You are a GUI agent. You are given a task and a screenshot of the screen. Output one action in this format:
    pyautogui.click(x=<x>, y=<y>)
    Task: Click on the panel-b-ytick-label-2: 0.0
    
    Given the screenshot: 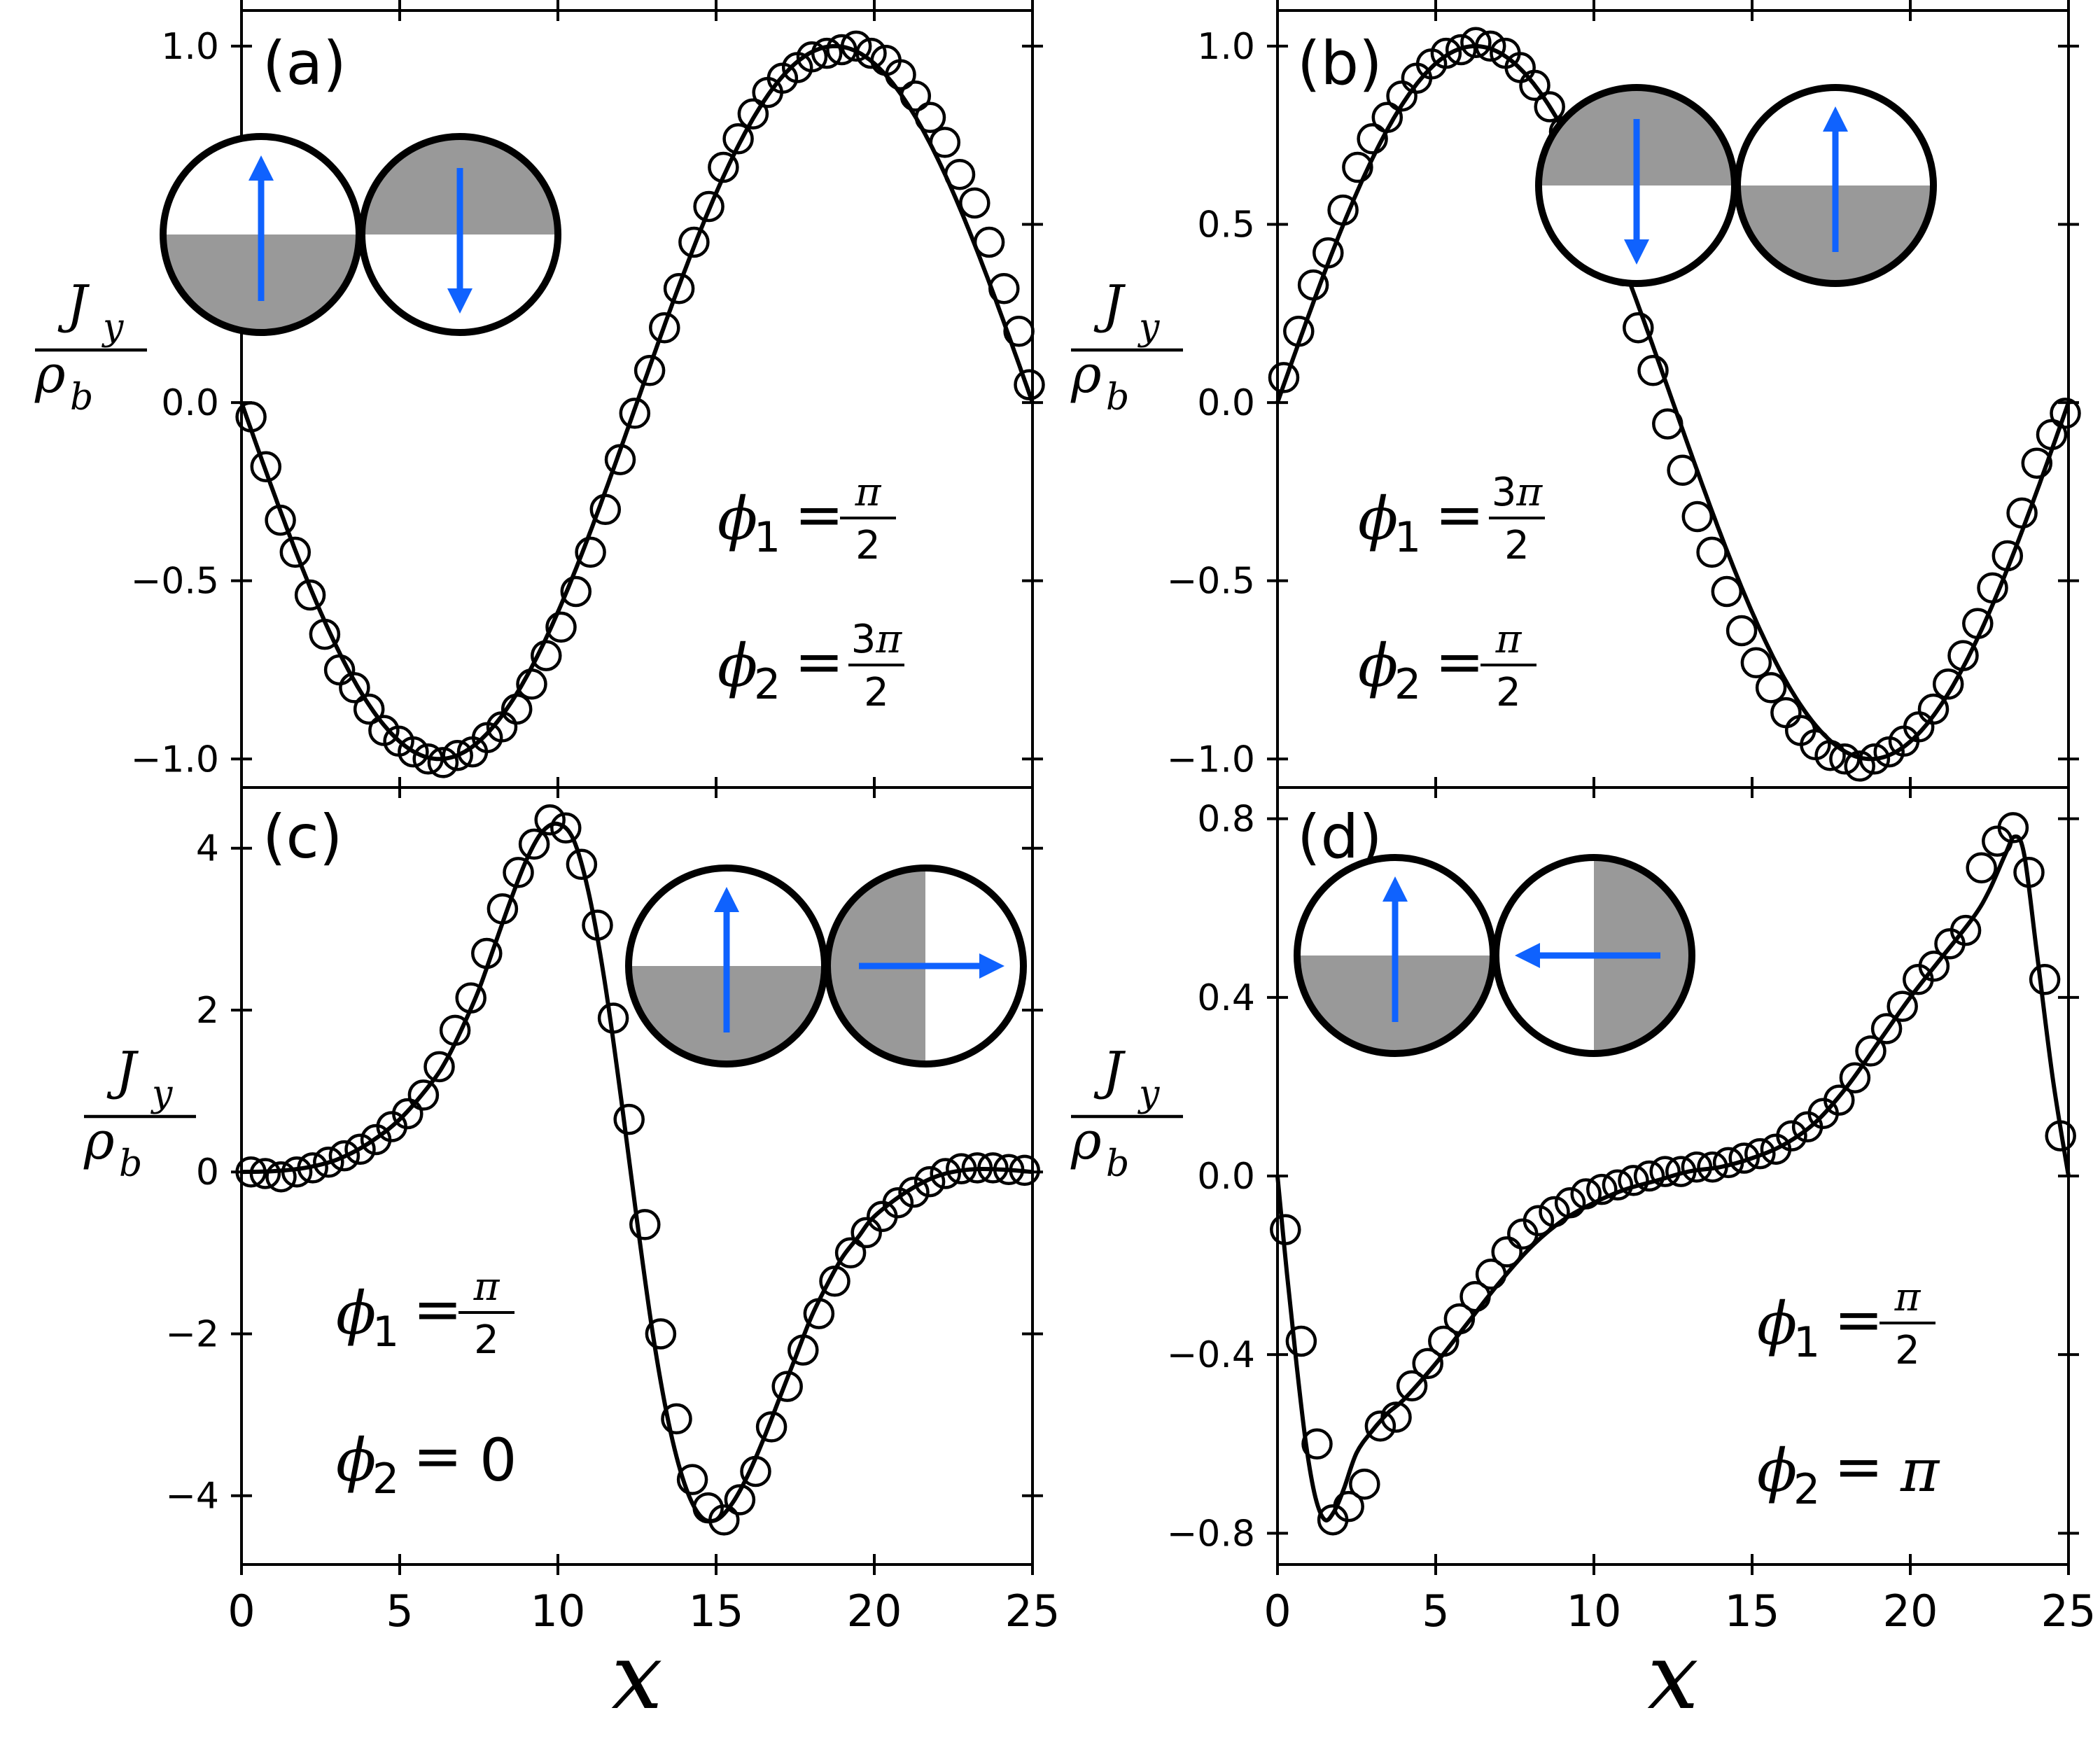 What is the action you would take?
    pyautogui.click(x=1226, y=403)
    